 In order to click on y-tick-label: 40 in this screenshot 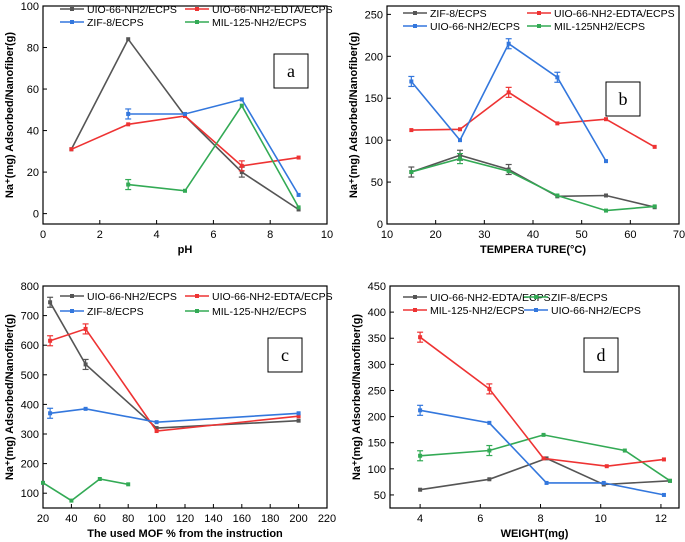, I will do `click(33, 132)`.